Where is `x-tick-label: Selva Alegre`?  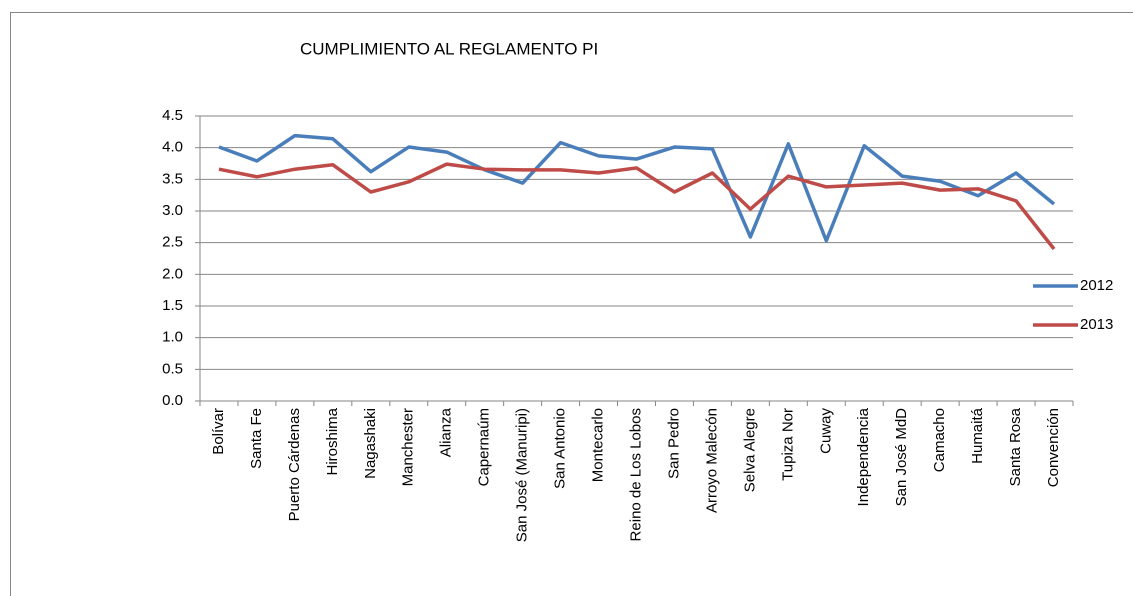
x-tick-label: Selva Alegre is located at coordinates (749, 450).